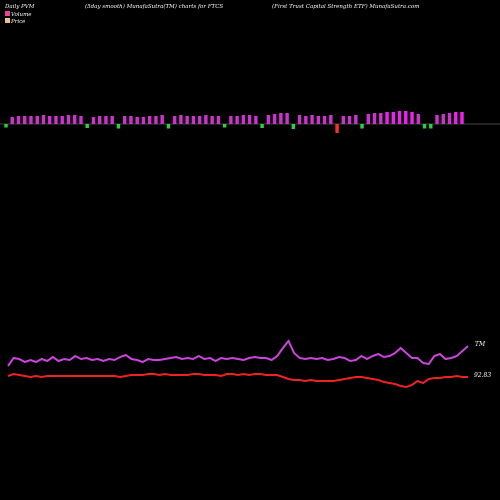 The height and width of the screenshot is (500, 500). What do you see at coordinates (480, 344) in the screenshot?
I see `pvm-line-end-label: TM` at bounding box center [480, 344].